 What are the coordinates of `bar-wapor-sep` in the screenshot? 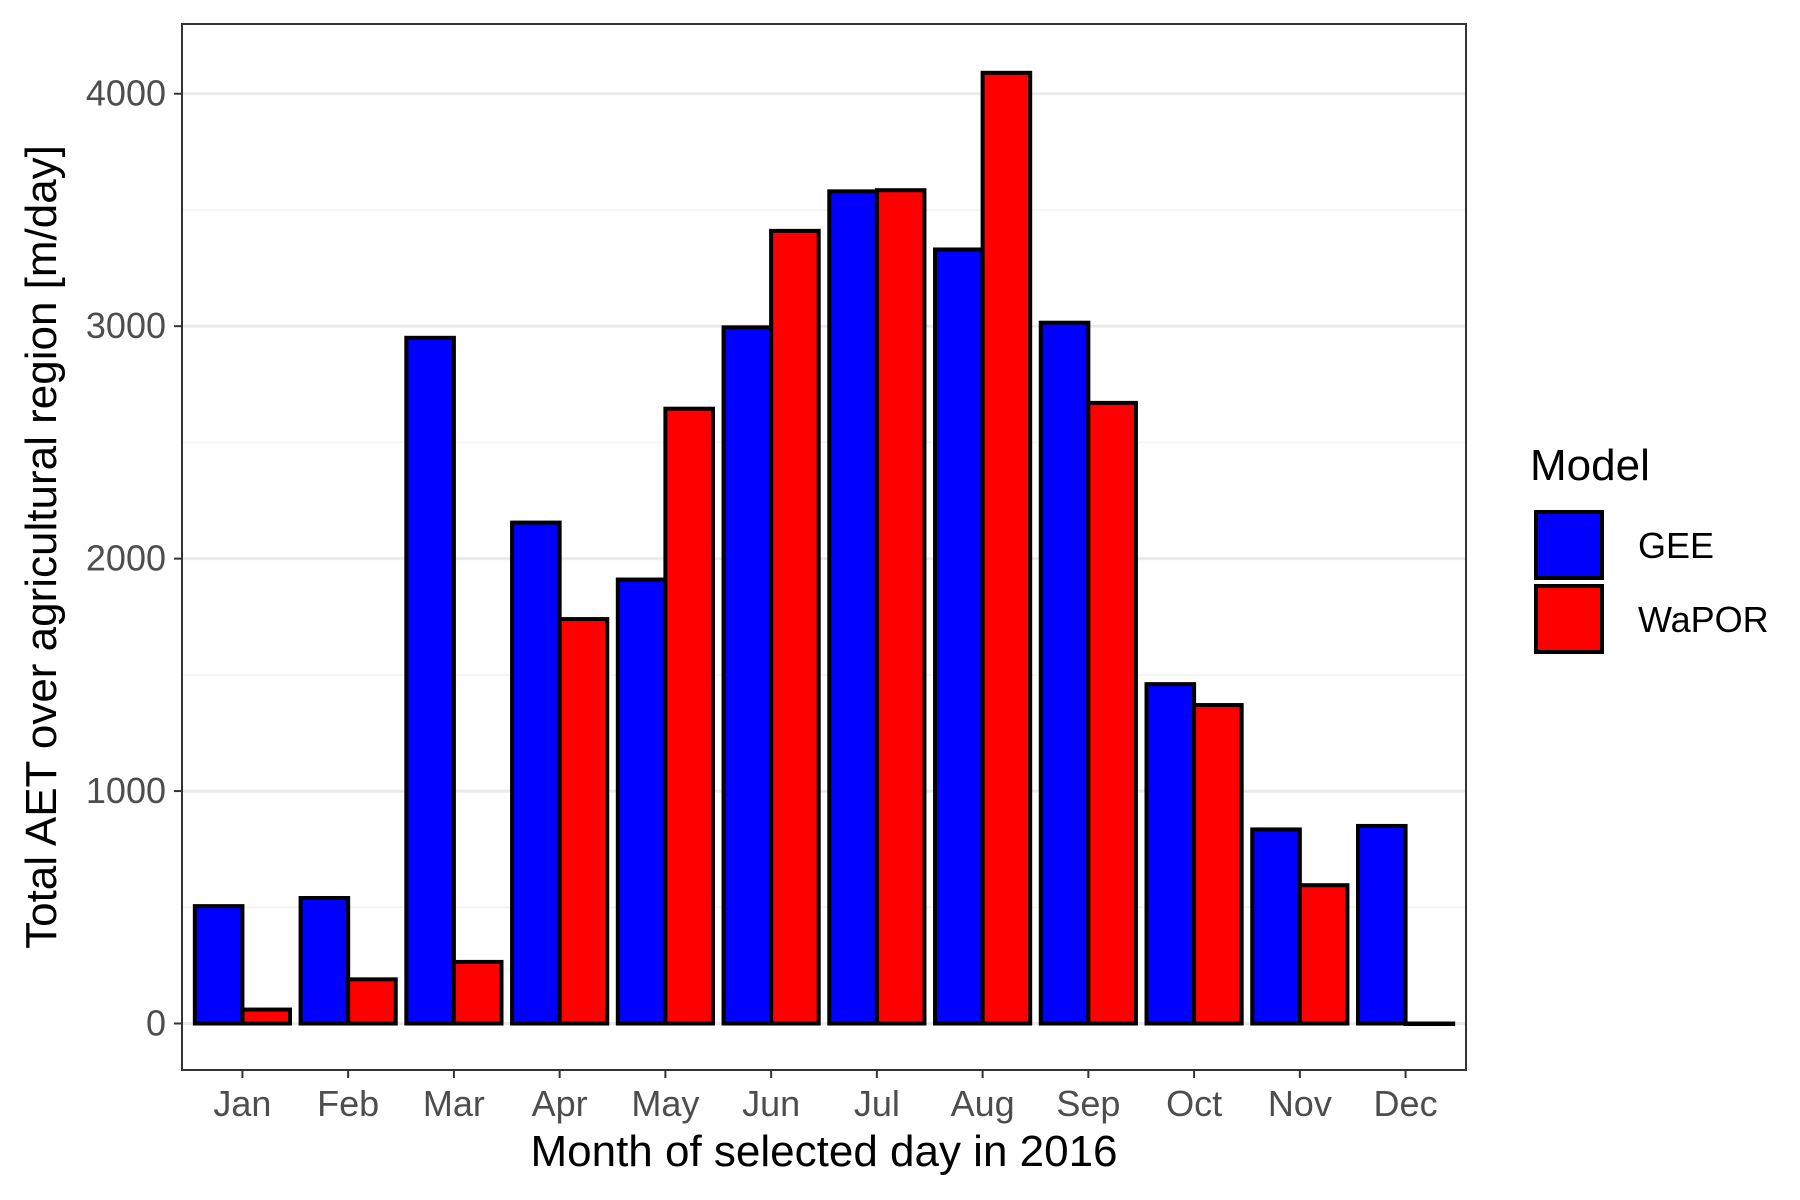 It's located at (1112, 713).